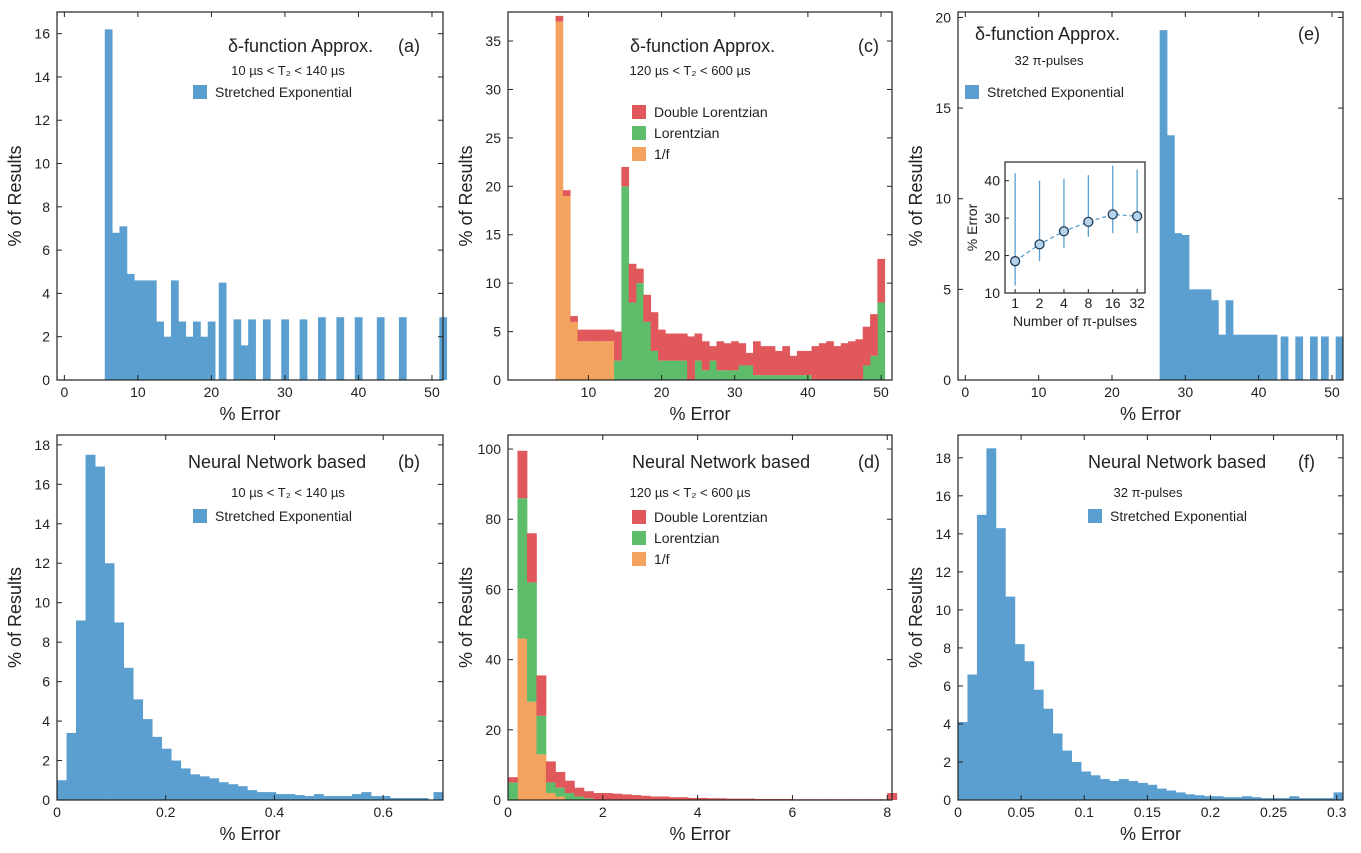 Image resolution: width=1361 pixels, height=853 pixels. What do you see at coordinates (603, 812) in the screenshot?
I see `x-tick-label: 2` at bounding box center [603, 812].